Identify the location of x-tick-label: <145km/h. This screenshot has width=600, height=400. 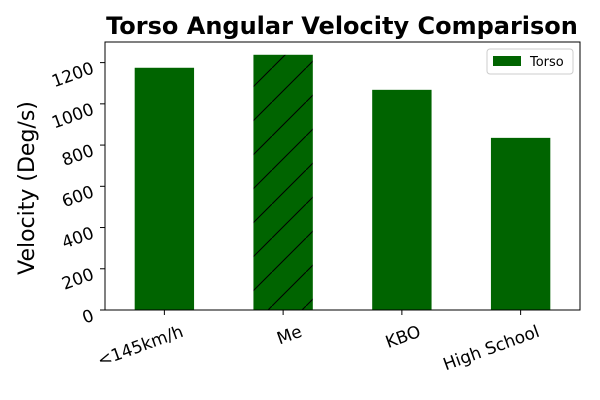
(140, 346).